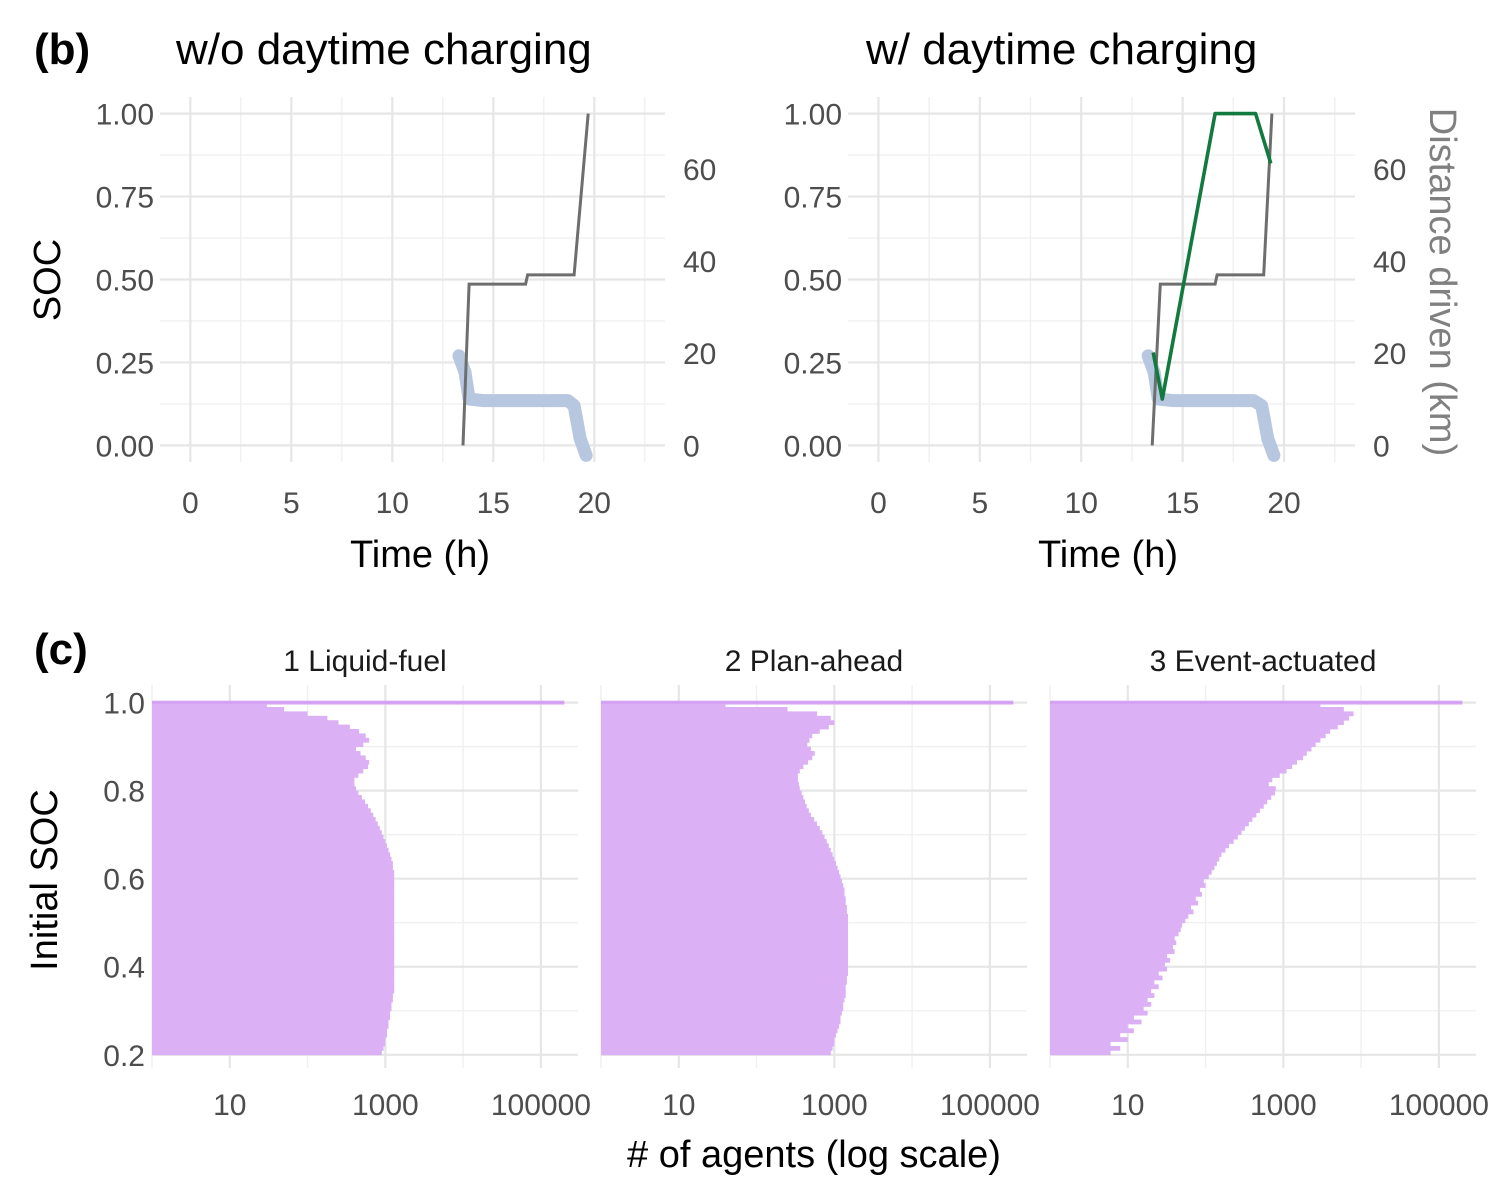  I want to click on line-plot-with-daytime-charging: 0 5 10 15 20 0.00 0.25 0.50 0.75 1.00 0 20 40 60, so click(1095, 308).